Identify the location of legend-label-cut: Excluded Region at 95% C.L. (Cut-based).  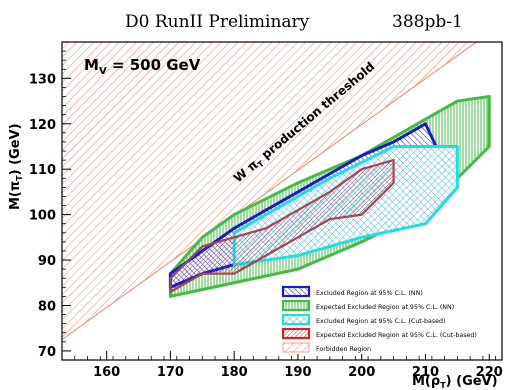
(381, 321).